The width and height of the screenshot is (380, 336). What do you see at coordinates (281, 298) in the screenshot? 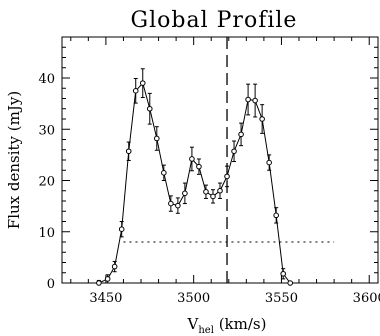
I see `x-tick-label: 3550` at bounding box center [281, 298].